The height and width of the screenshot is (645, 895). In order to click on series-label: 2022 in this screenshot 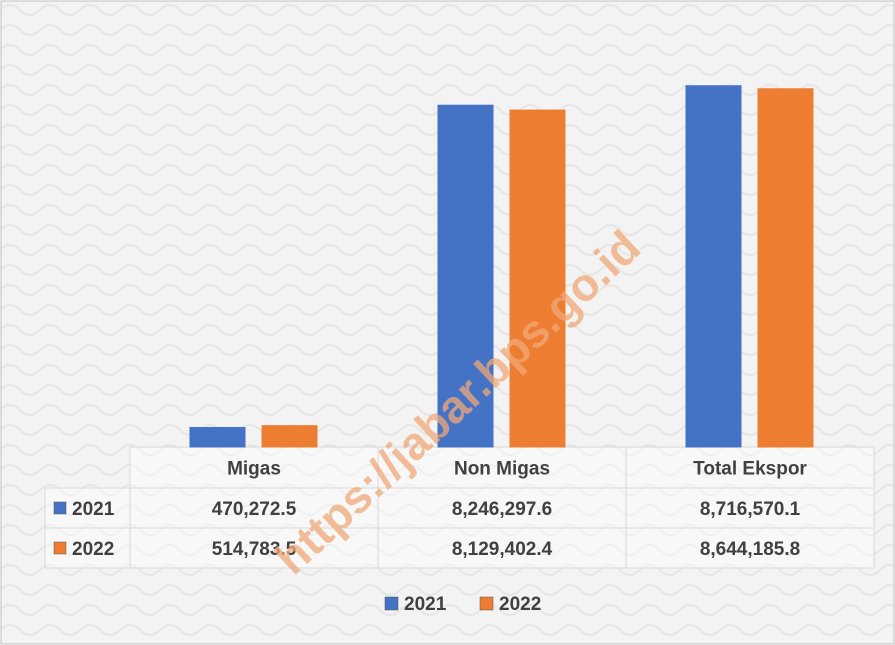, I will do `click(93, 549)`.